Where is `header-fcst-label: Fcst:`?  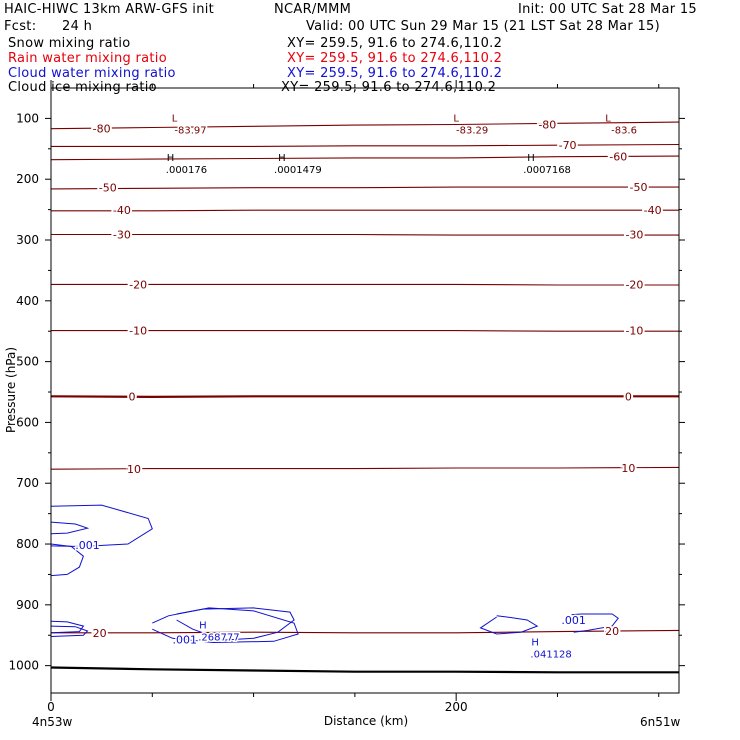
header-fcst-label: Fcst: is located at coordinates (20, 26).